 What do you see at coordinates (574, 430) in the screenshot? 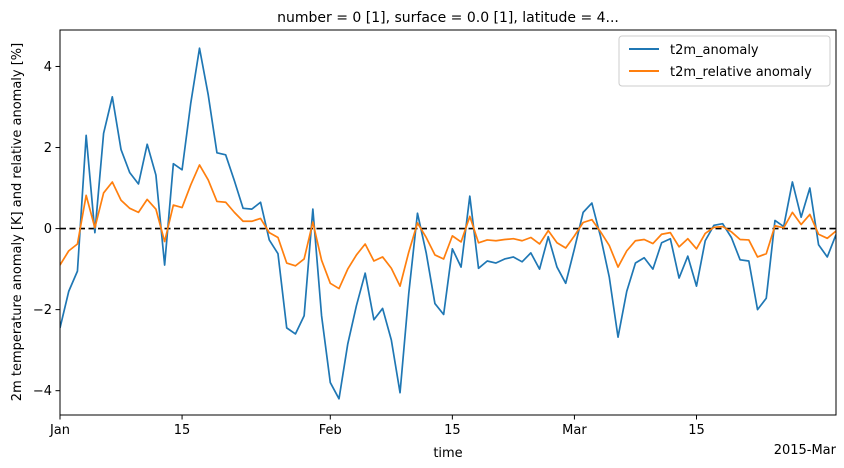
I see `x-tick-label: Mar` at bounding box center [574, 430].